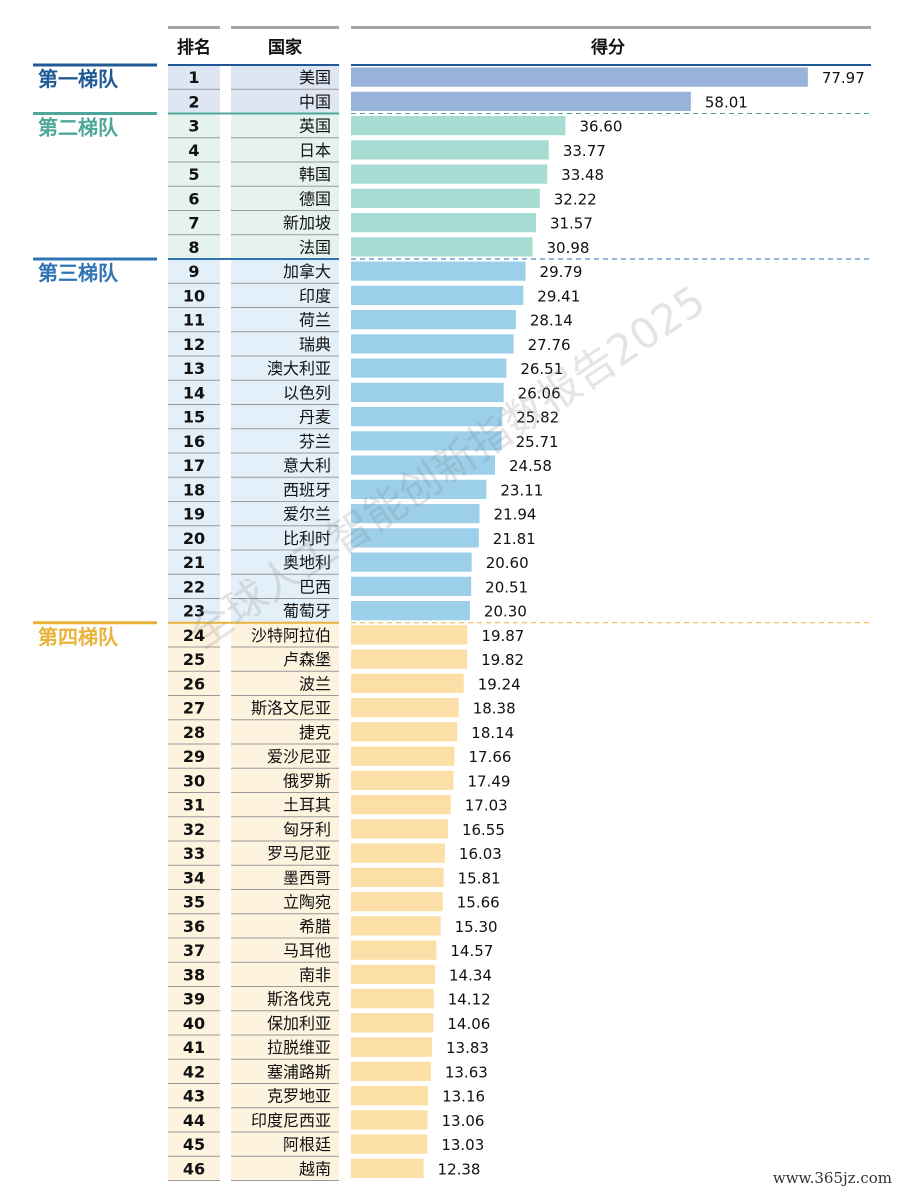  What do you see at coordinates (463, 1097) in the screenshot?
I see `value-label: 13.16` at bounding box center [463, 1097].